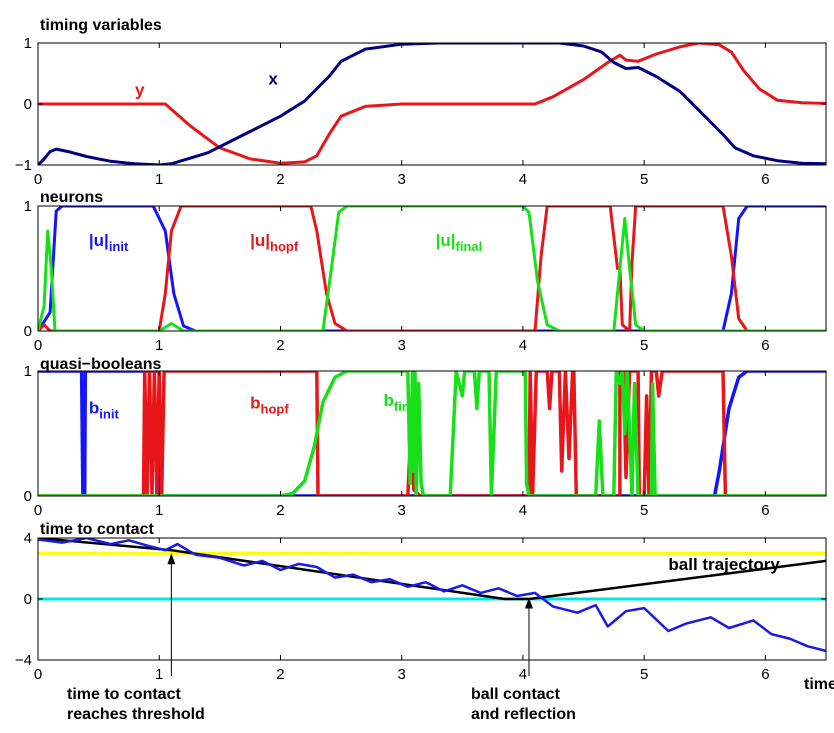  What do you see at coordinates (402, 402) in the screenshot?
I see `series-label: bfinal` at bounding box center [402, 402].